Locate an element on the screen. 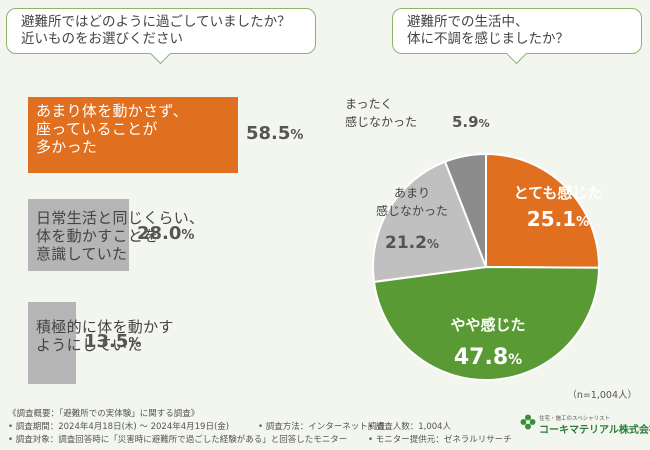  pie-label-2: やや感じた is located at coordinates (487, 325).